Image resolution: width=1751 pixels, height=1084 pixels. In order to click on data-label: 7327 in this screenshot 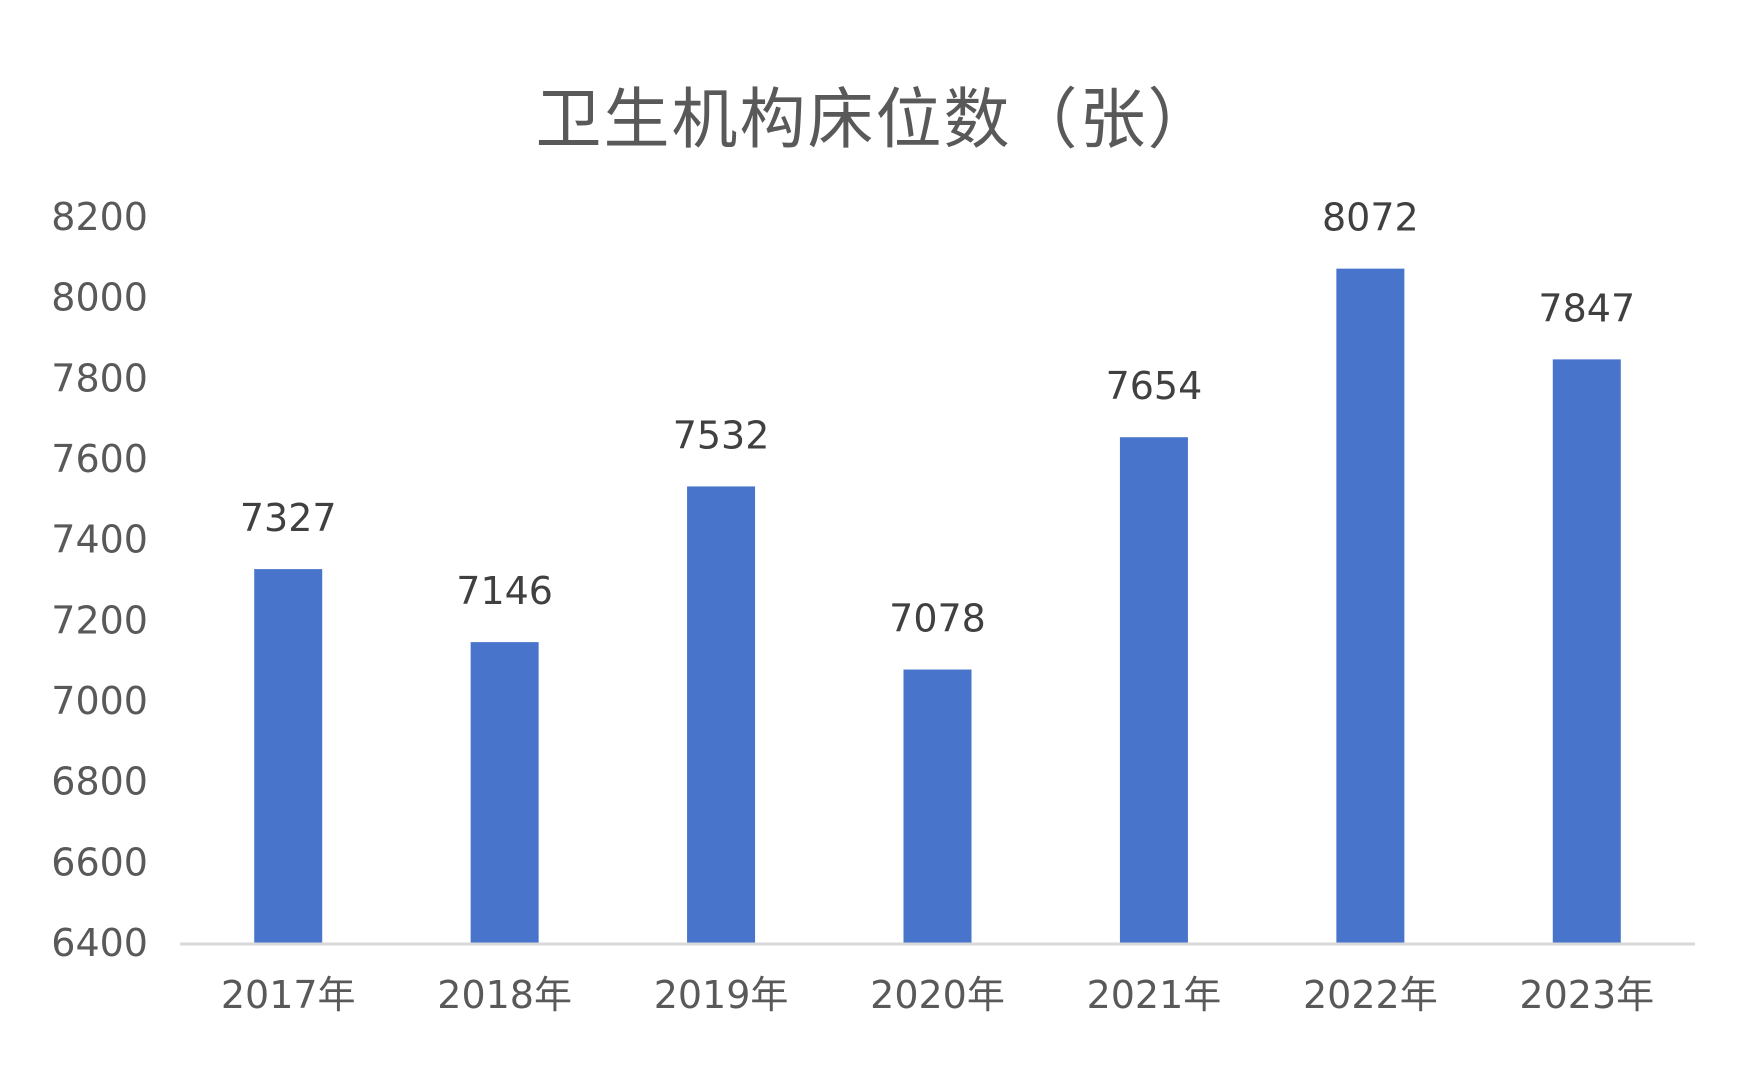, I will do `click(288, 518)`.